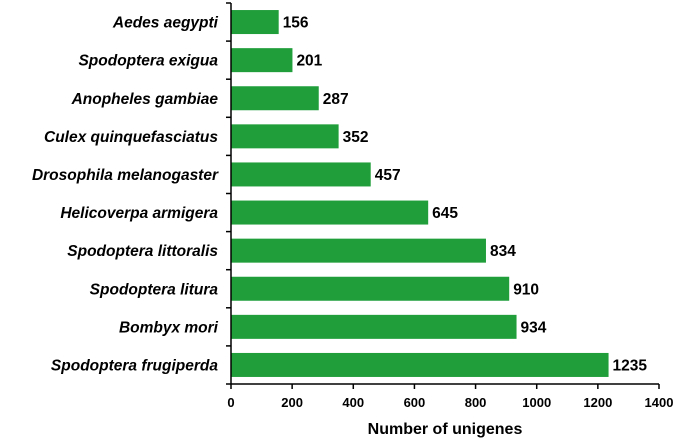 This screenshot has height=442, width=675. What do you see at coordinates (154, 289) in the screenshot?
I see `category-label: Spodoptera litura` at bounding box center [154, 289].